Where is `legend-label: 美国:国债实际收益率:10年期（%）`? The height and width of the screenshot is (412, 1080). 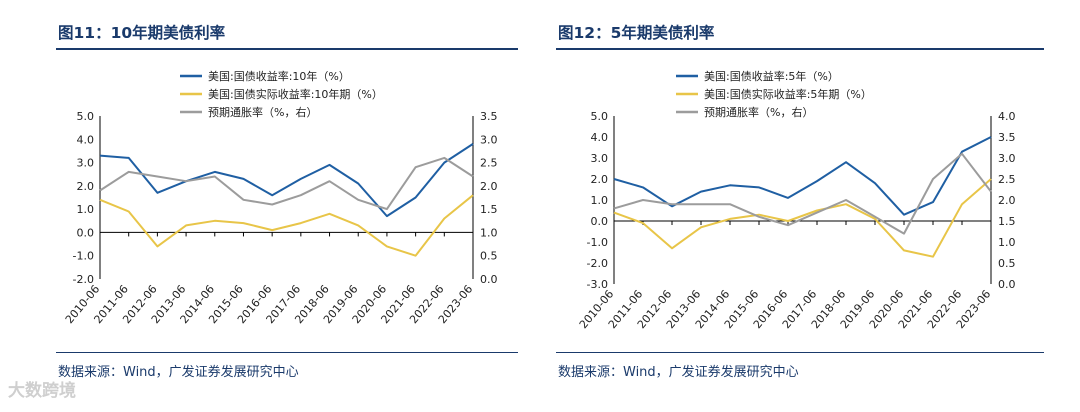 legend-label: 美国:国债实际收益率:10年期（%） is located at coordinates (295, 94).